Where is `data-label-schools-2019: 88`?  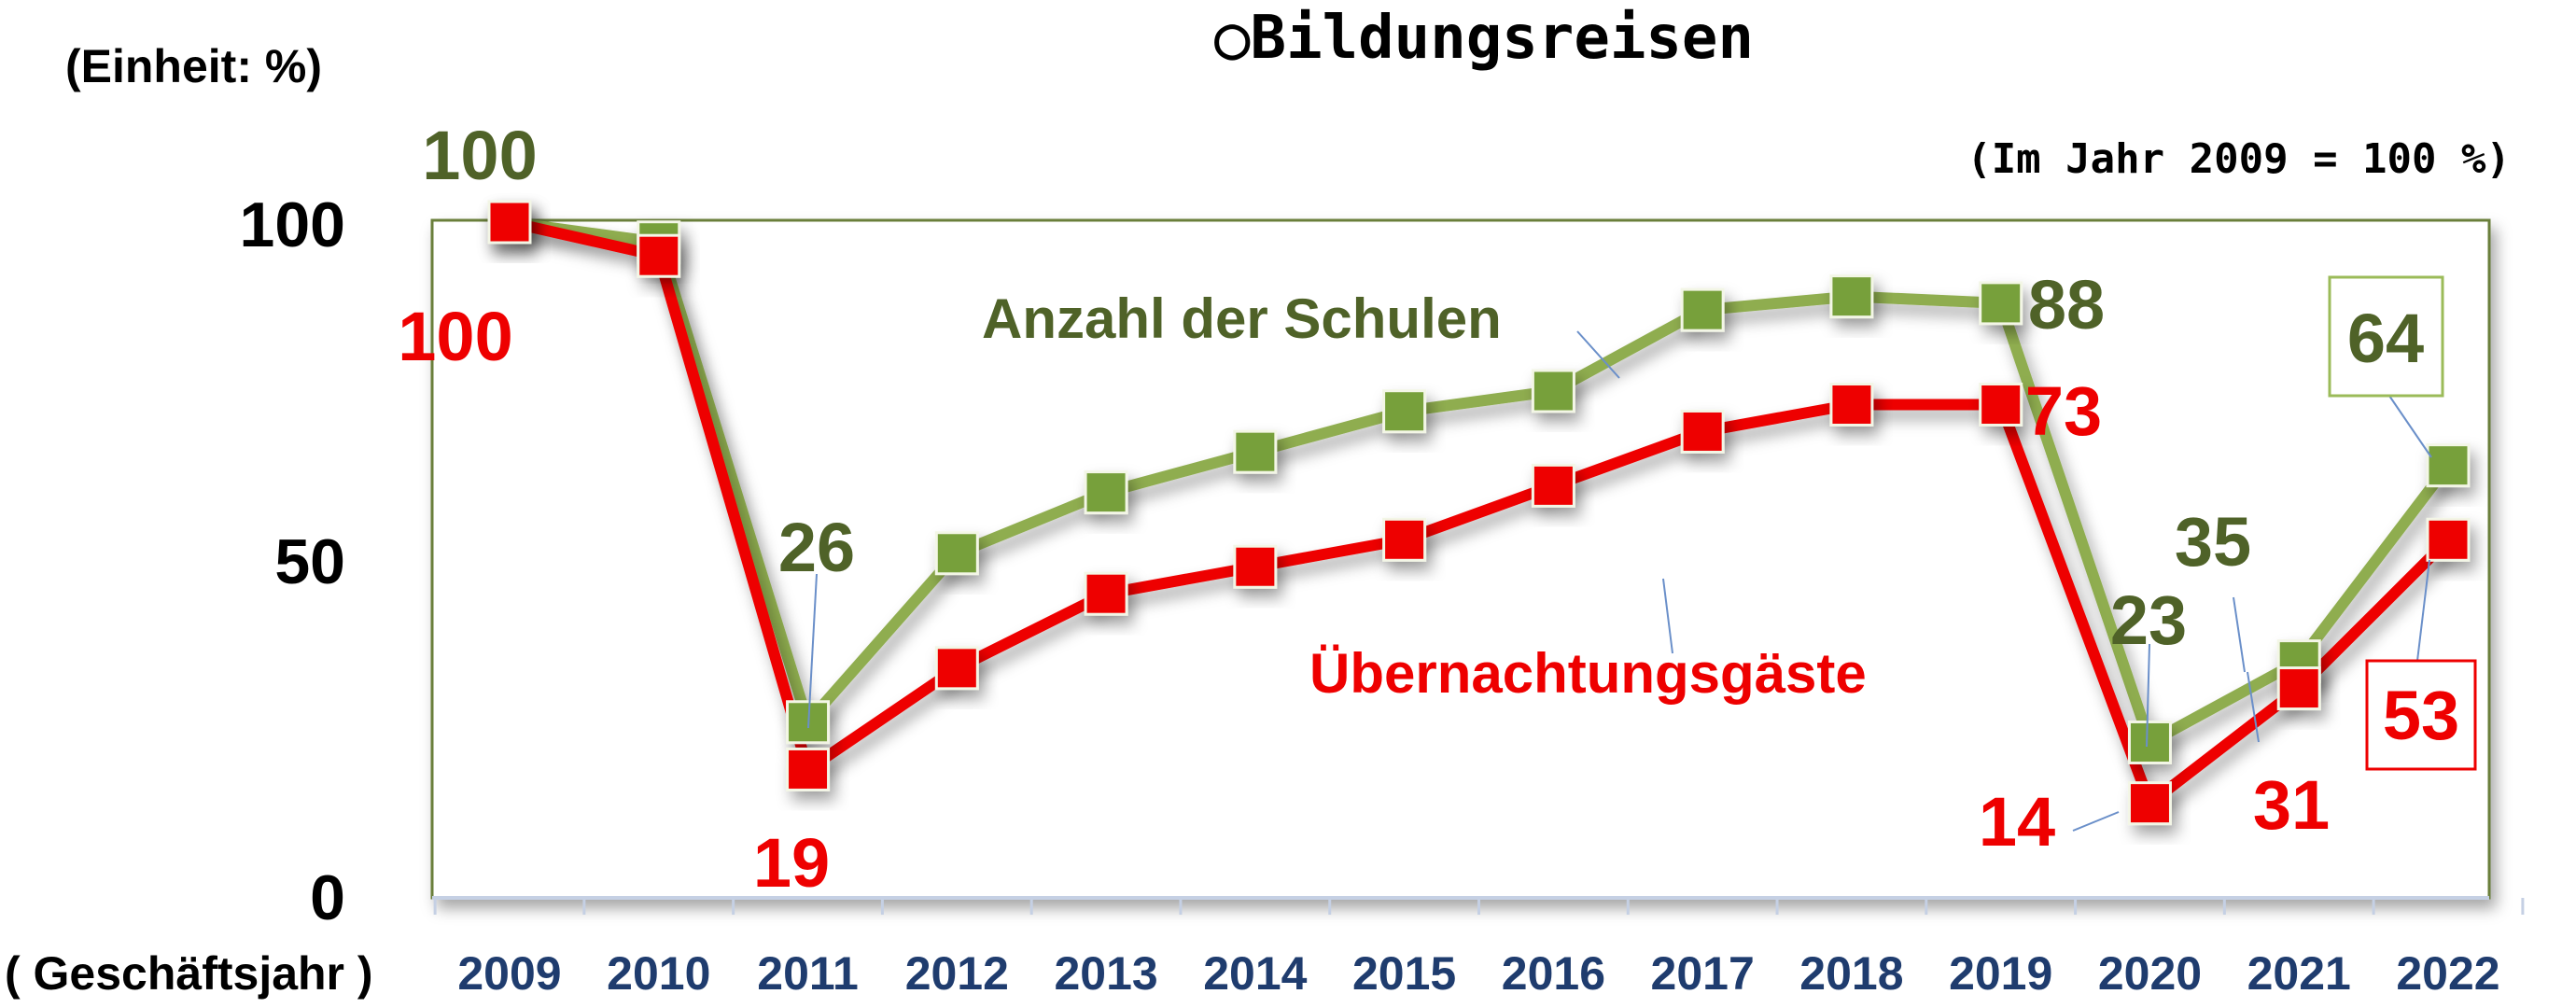 data-label-schools-2019: 88 is located at coordinates (2066, 304).